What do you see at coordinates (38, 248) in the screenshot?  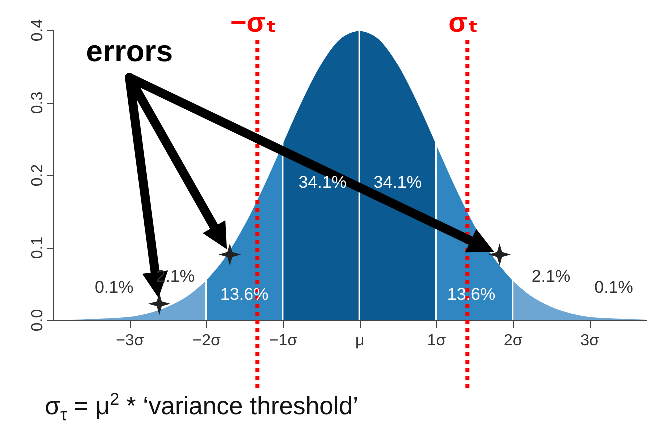 I see `y-tick-label: 0.1` at bounding box center [38, 248].